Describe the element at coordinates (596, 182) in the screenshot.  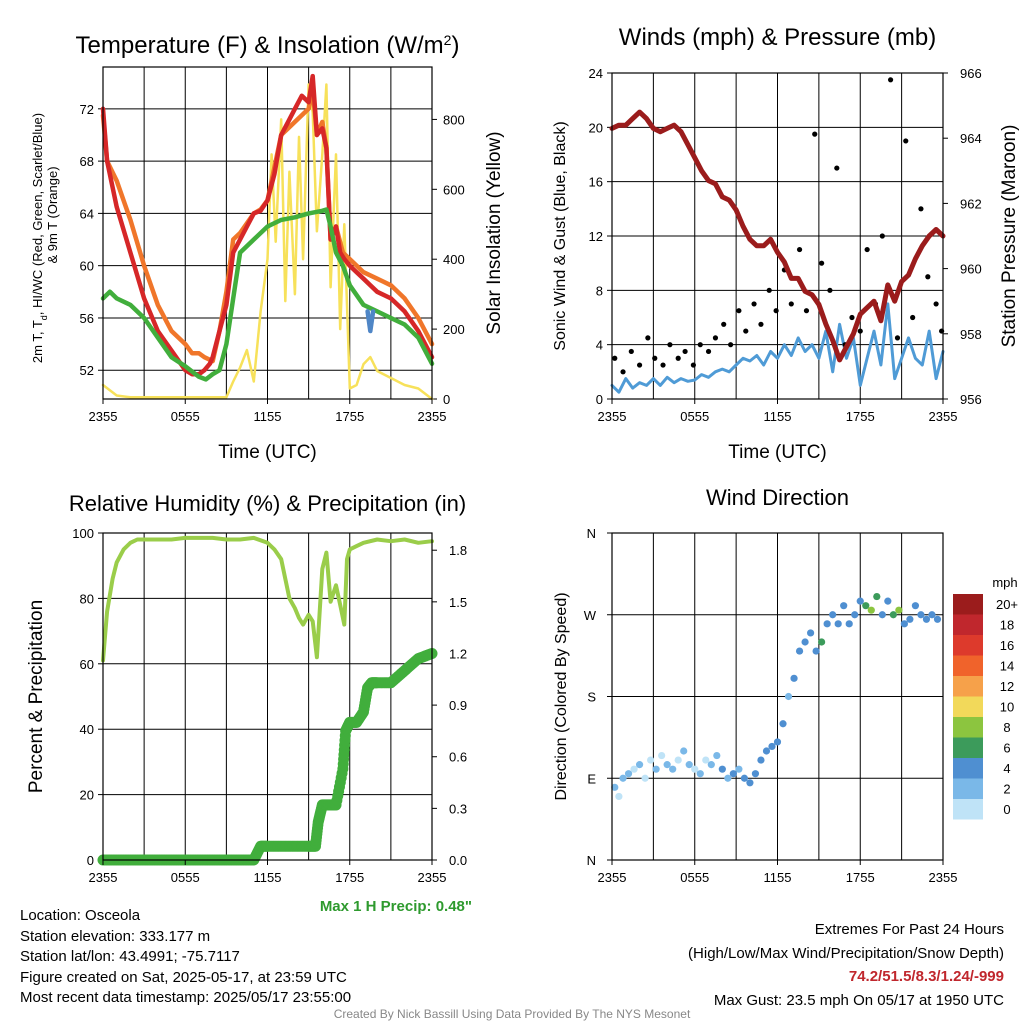
I see `wind-panel-ytick-label: 16` at that location.